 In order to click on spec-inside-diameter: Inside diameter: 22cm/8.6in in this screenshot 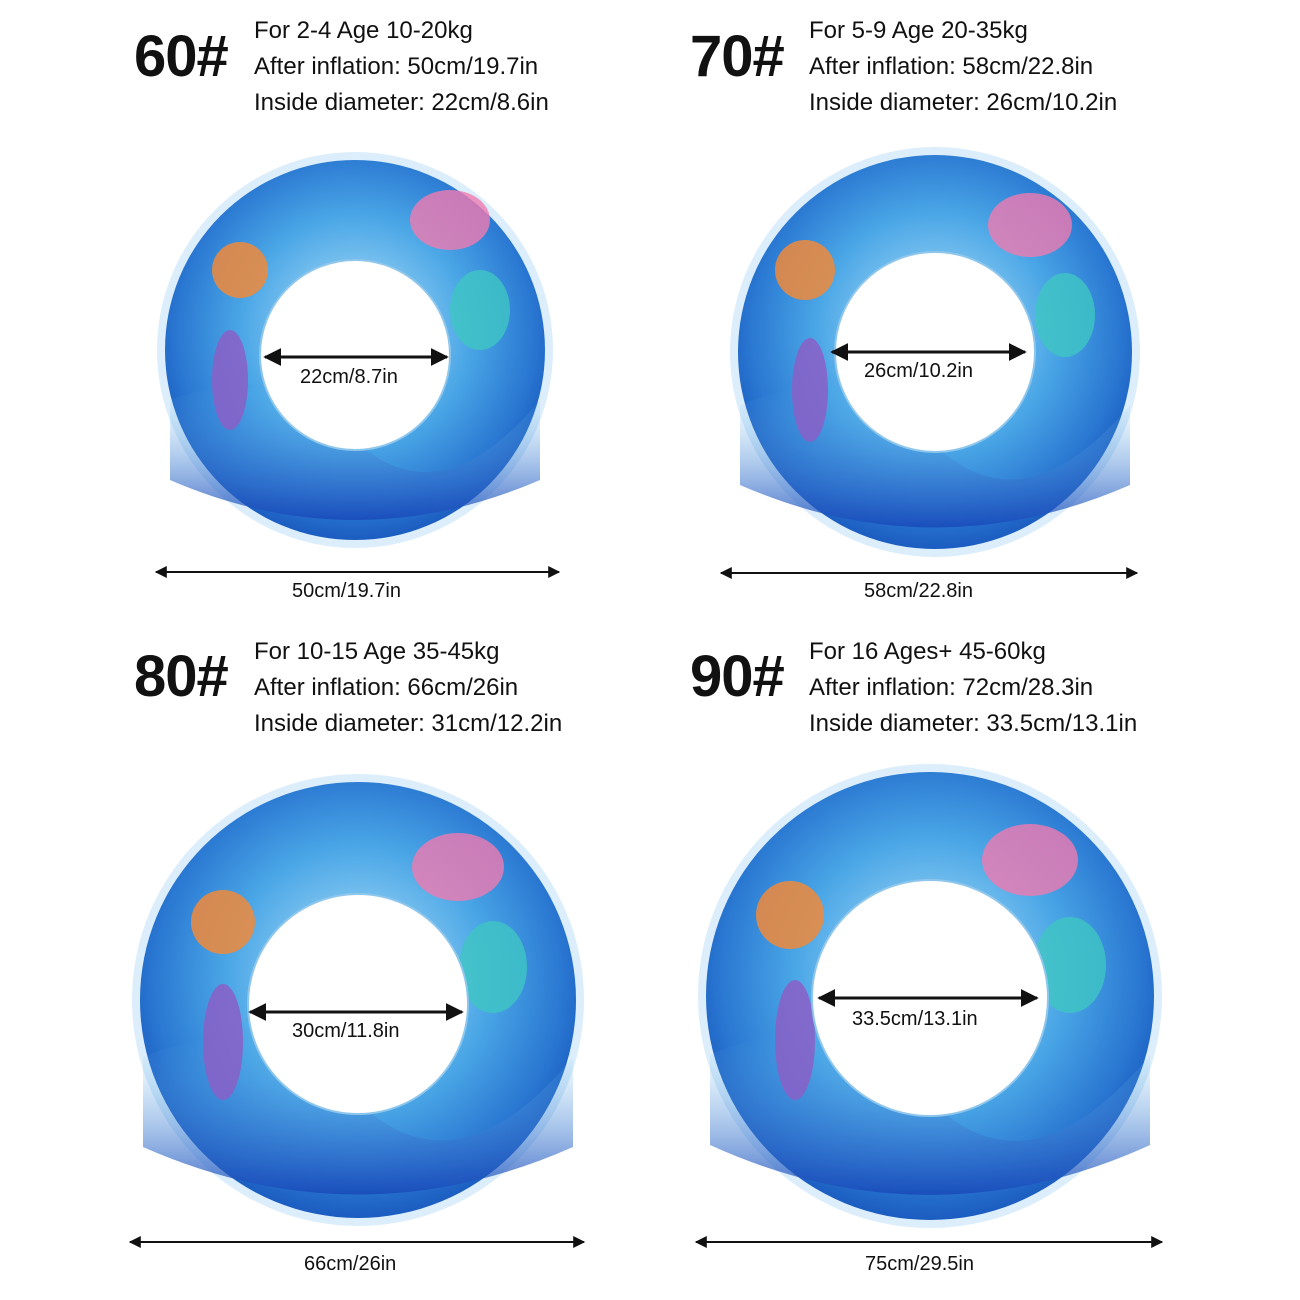, I will do `click(401, 102)`.